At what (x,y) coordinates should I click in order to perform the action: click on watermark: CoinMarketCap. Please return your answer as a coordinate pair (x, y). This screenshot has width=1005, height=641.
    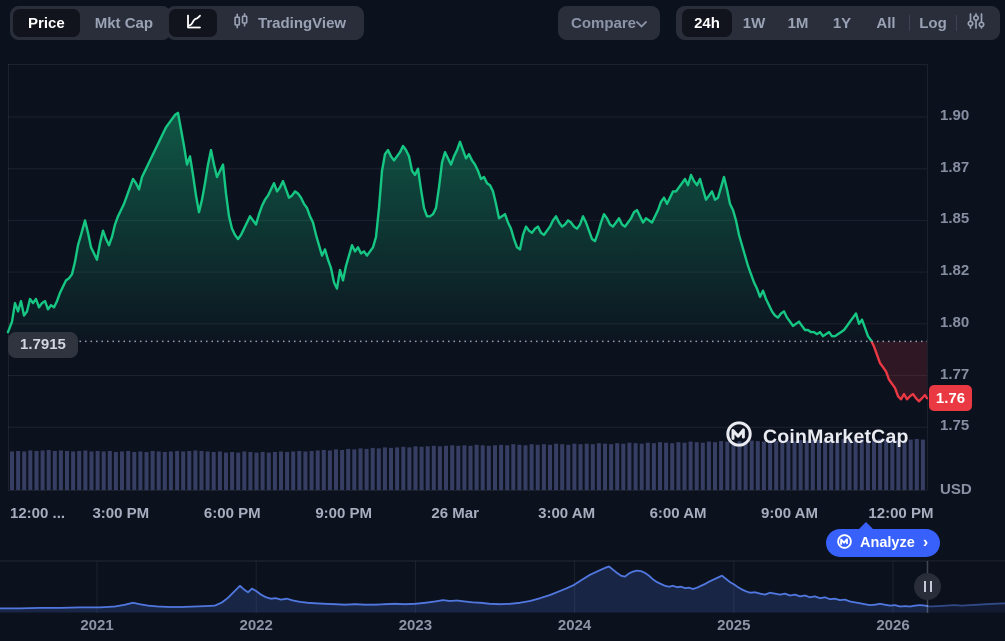
    Looking at the image, I should click on (816, 437).